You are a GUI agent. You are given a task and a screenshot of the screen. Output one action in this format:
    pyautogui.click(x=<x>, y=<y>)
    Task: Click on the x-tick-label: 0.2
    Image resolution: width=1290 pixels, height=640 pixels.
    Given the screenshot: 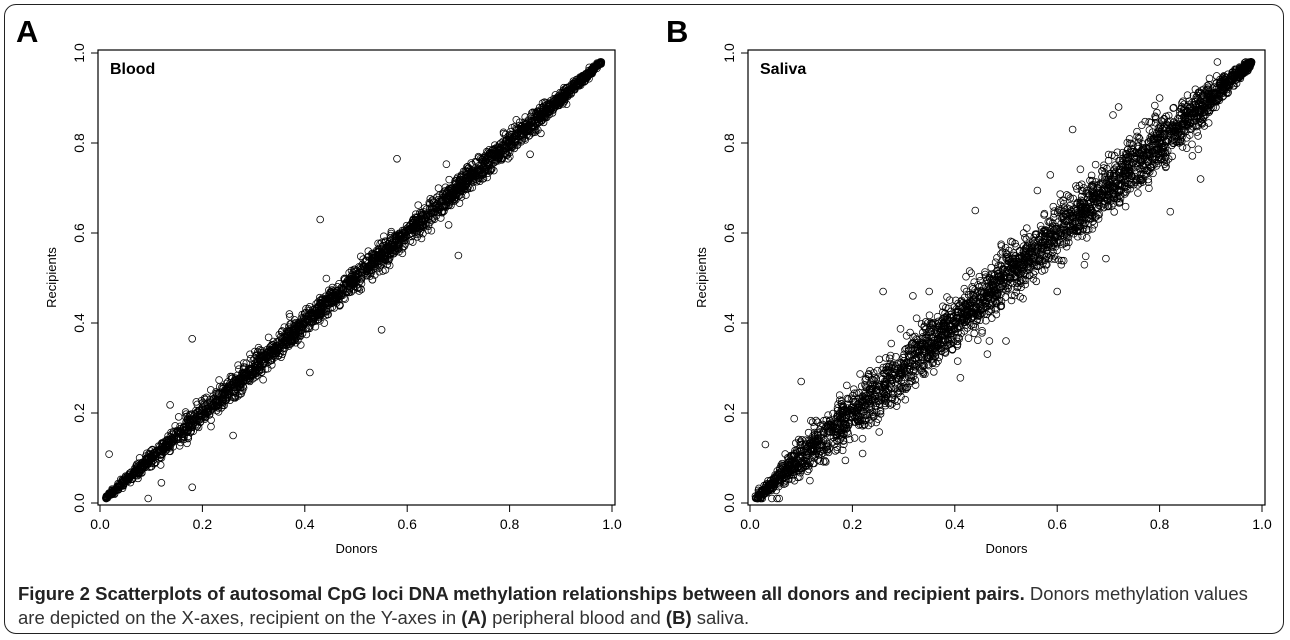 What is the action you would take?
    pyautogui.click(x=203, y=524)
    